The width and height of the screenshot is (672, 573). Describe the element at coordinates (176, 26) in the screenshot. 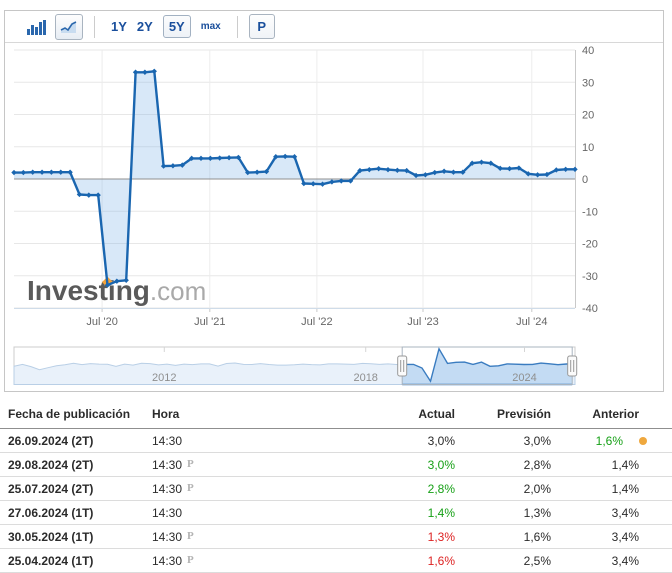

I see `range-5y-button: 5Y` at that location.